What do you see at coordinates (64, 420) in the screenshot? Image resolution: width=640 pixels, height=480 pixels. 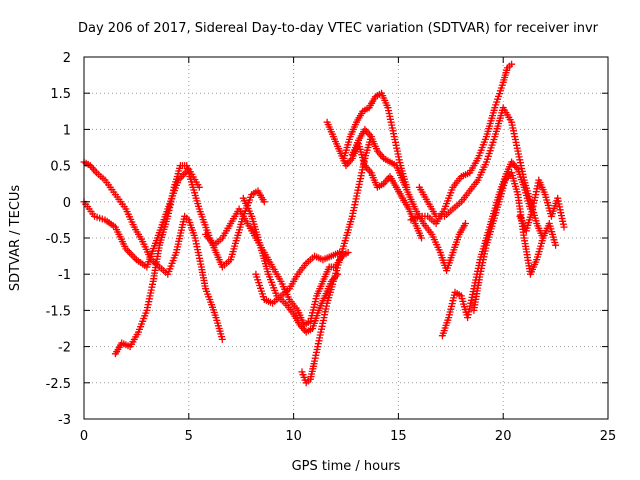 I see `y-tick-label: -3` at bounding box center [64, 420].